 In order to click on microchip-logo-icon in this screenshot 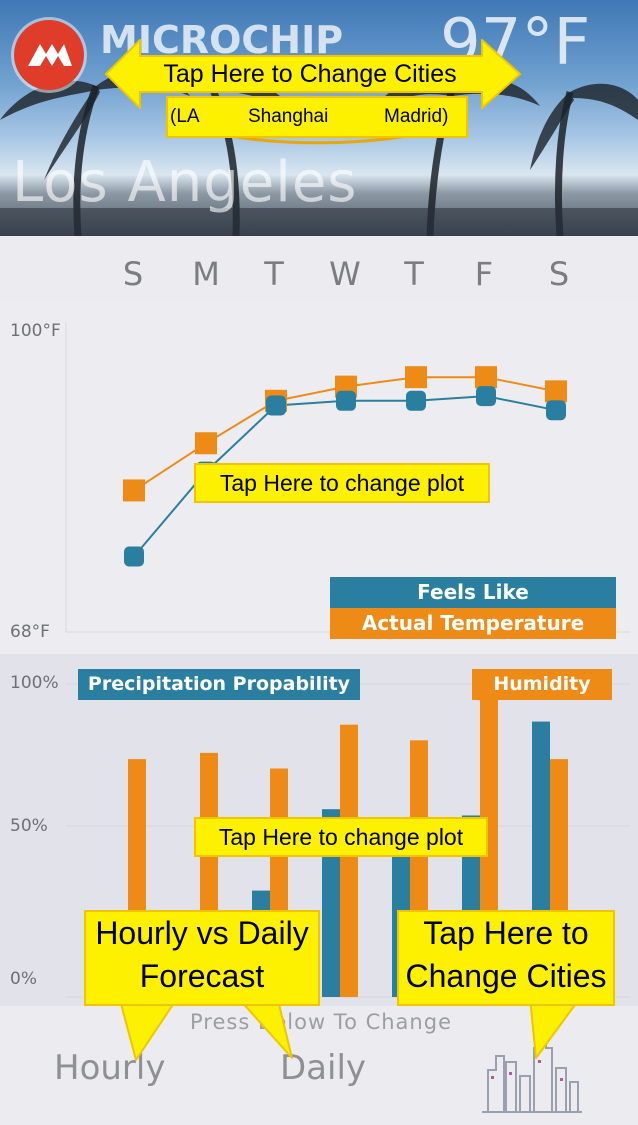, I will do `click(50, 55)`.